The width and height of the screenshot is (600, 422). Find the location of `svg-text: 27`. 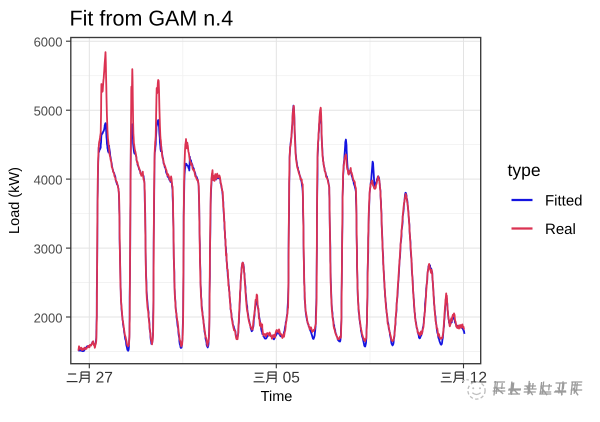

svg-text: 27 is located at coordinates (104, 377).